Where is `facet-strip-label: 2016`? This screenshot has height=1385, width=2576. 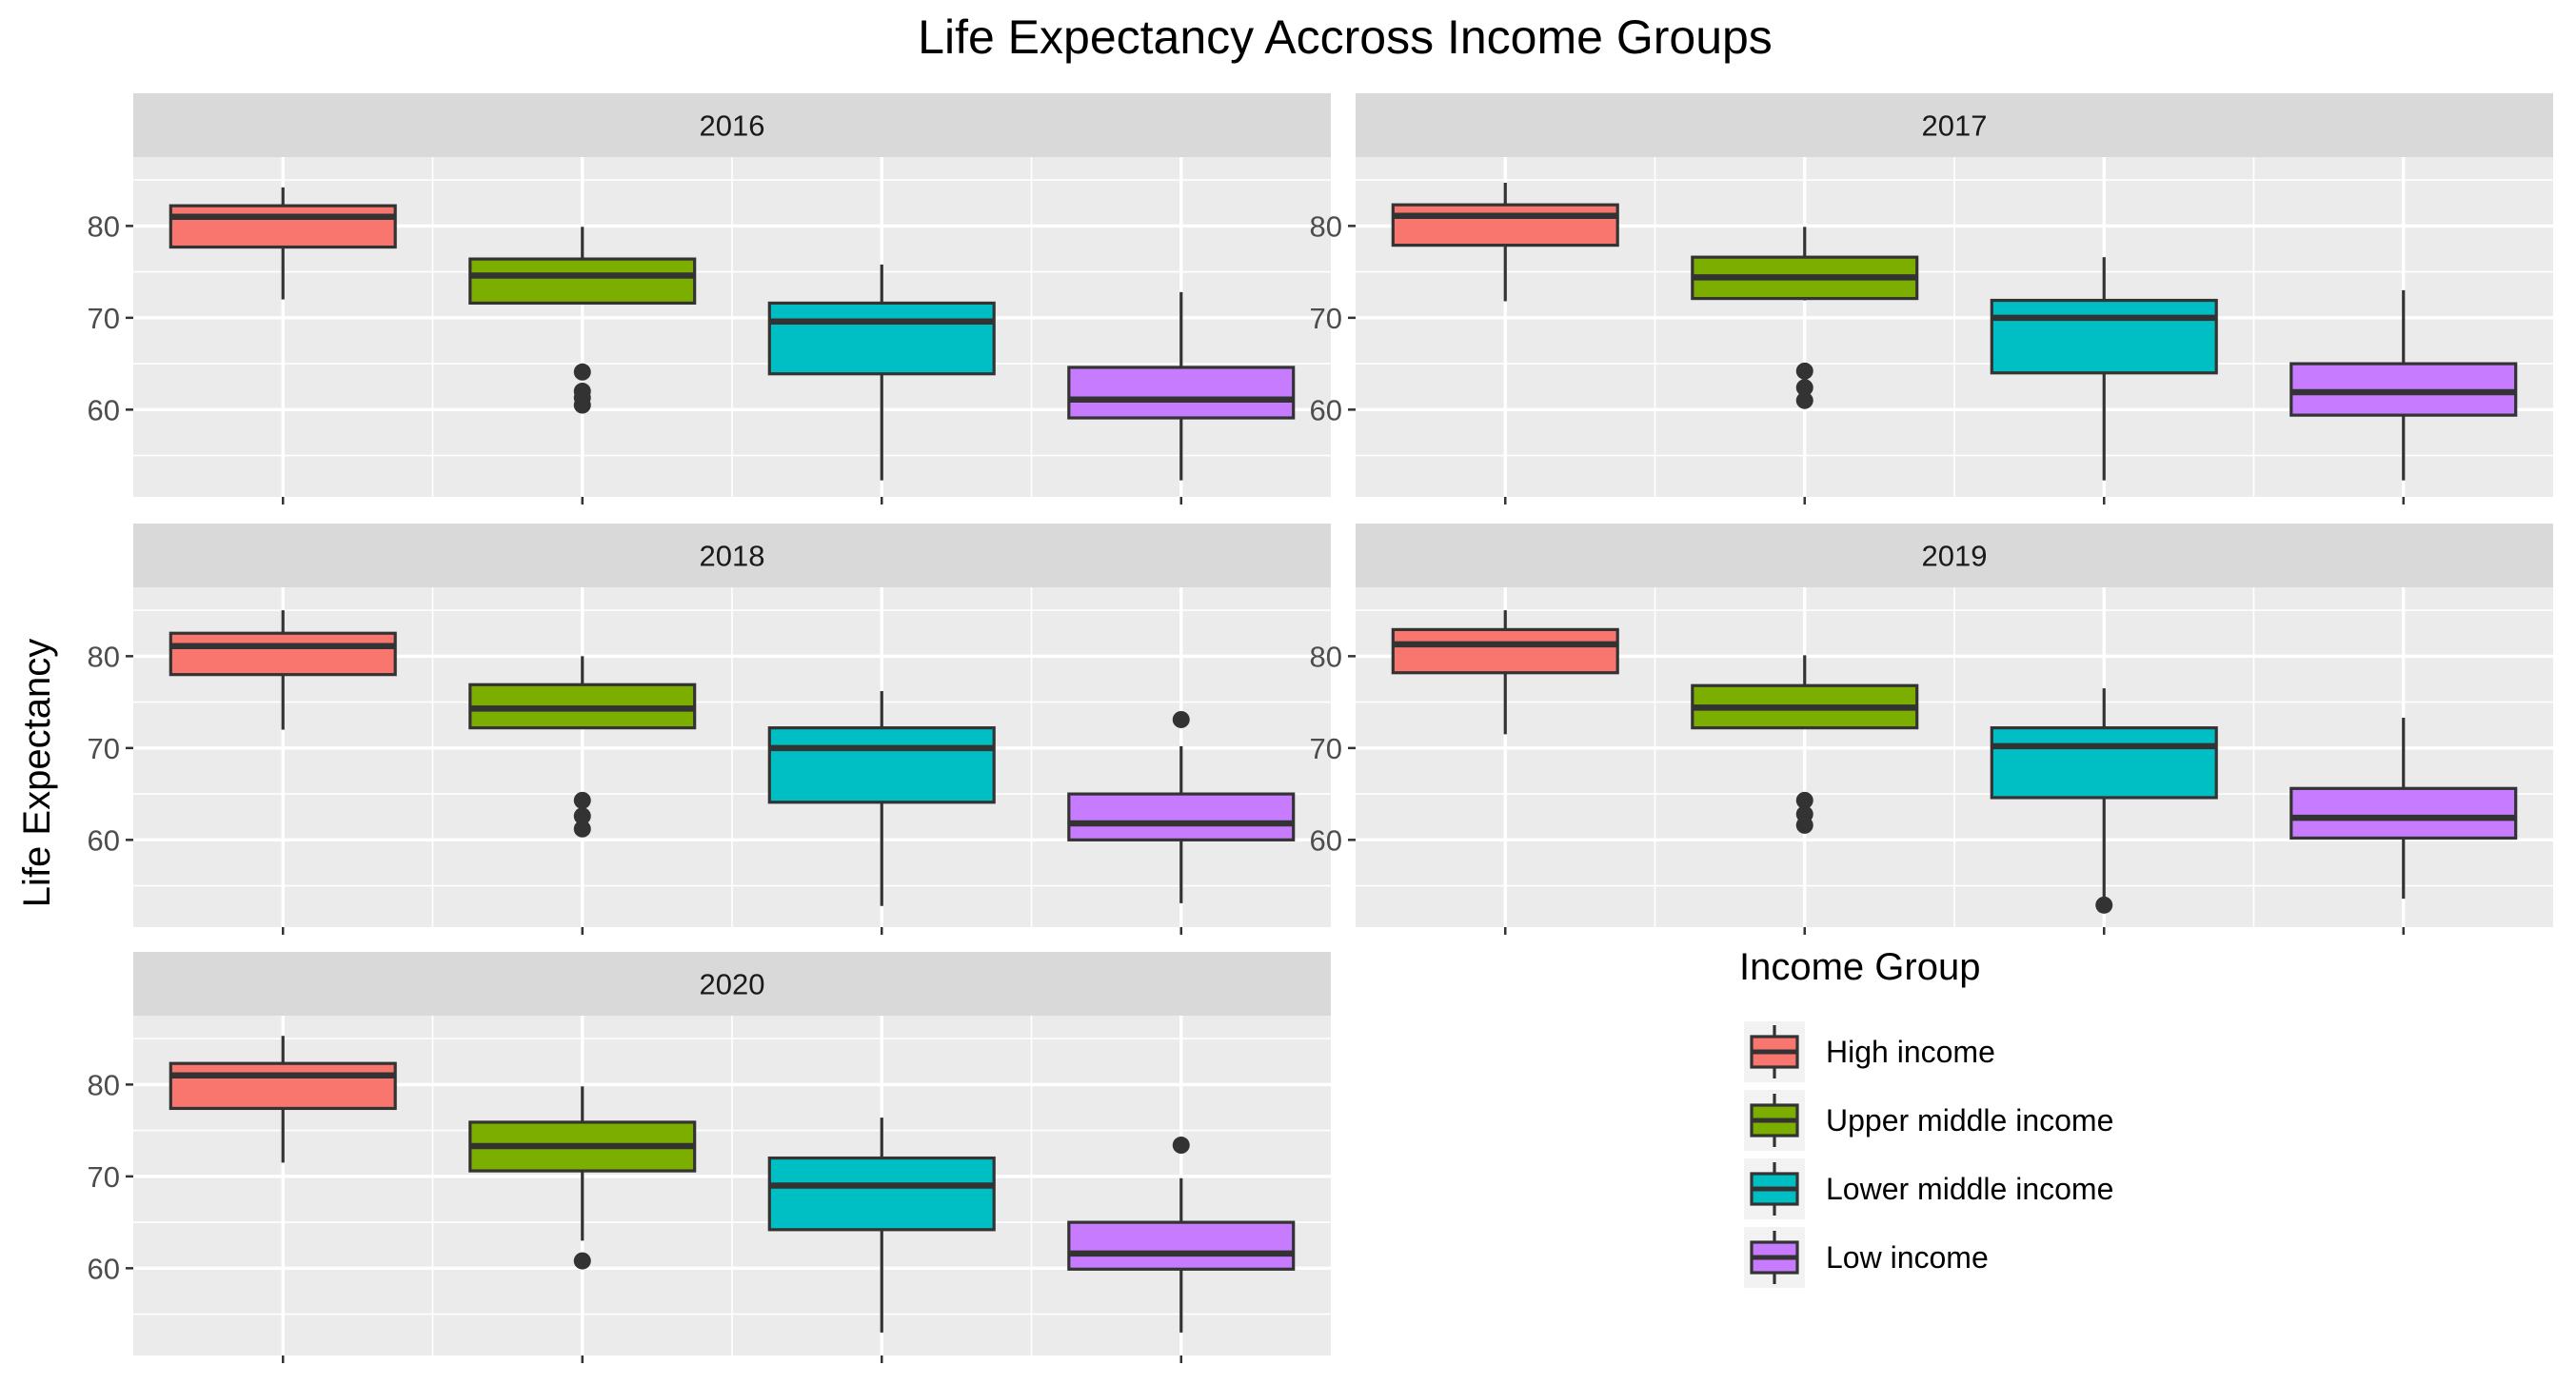 facet-strip-label: 2016 is located at coordinates (732, 126).